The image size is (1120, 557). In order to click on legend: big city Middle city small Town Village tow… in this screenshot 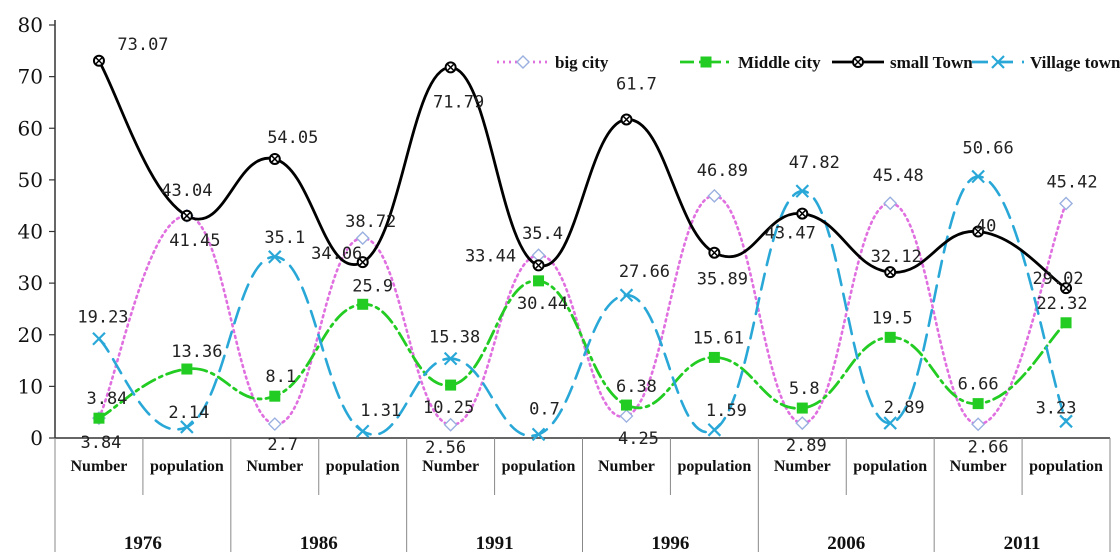, I will do `click(808, 62)`.